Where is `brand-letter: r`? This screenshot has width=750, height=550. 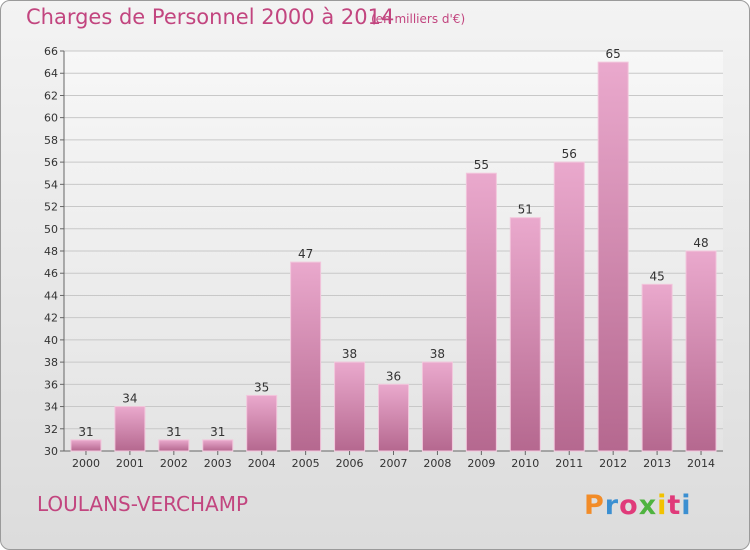
brand-letter: r is located at coordinates (612, 505).